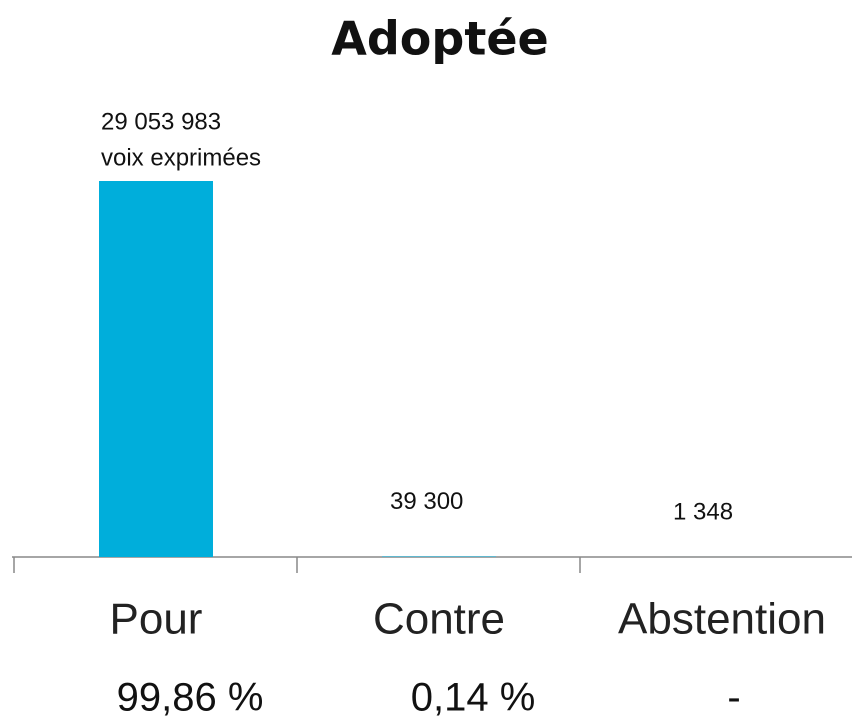 The height and width of the screenshot is (724, 852). What do you see at coordinates (161, 121) in the screenshot?
I see `value-label: 29 053 983` at bounding box center [161, 121].